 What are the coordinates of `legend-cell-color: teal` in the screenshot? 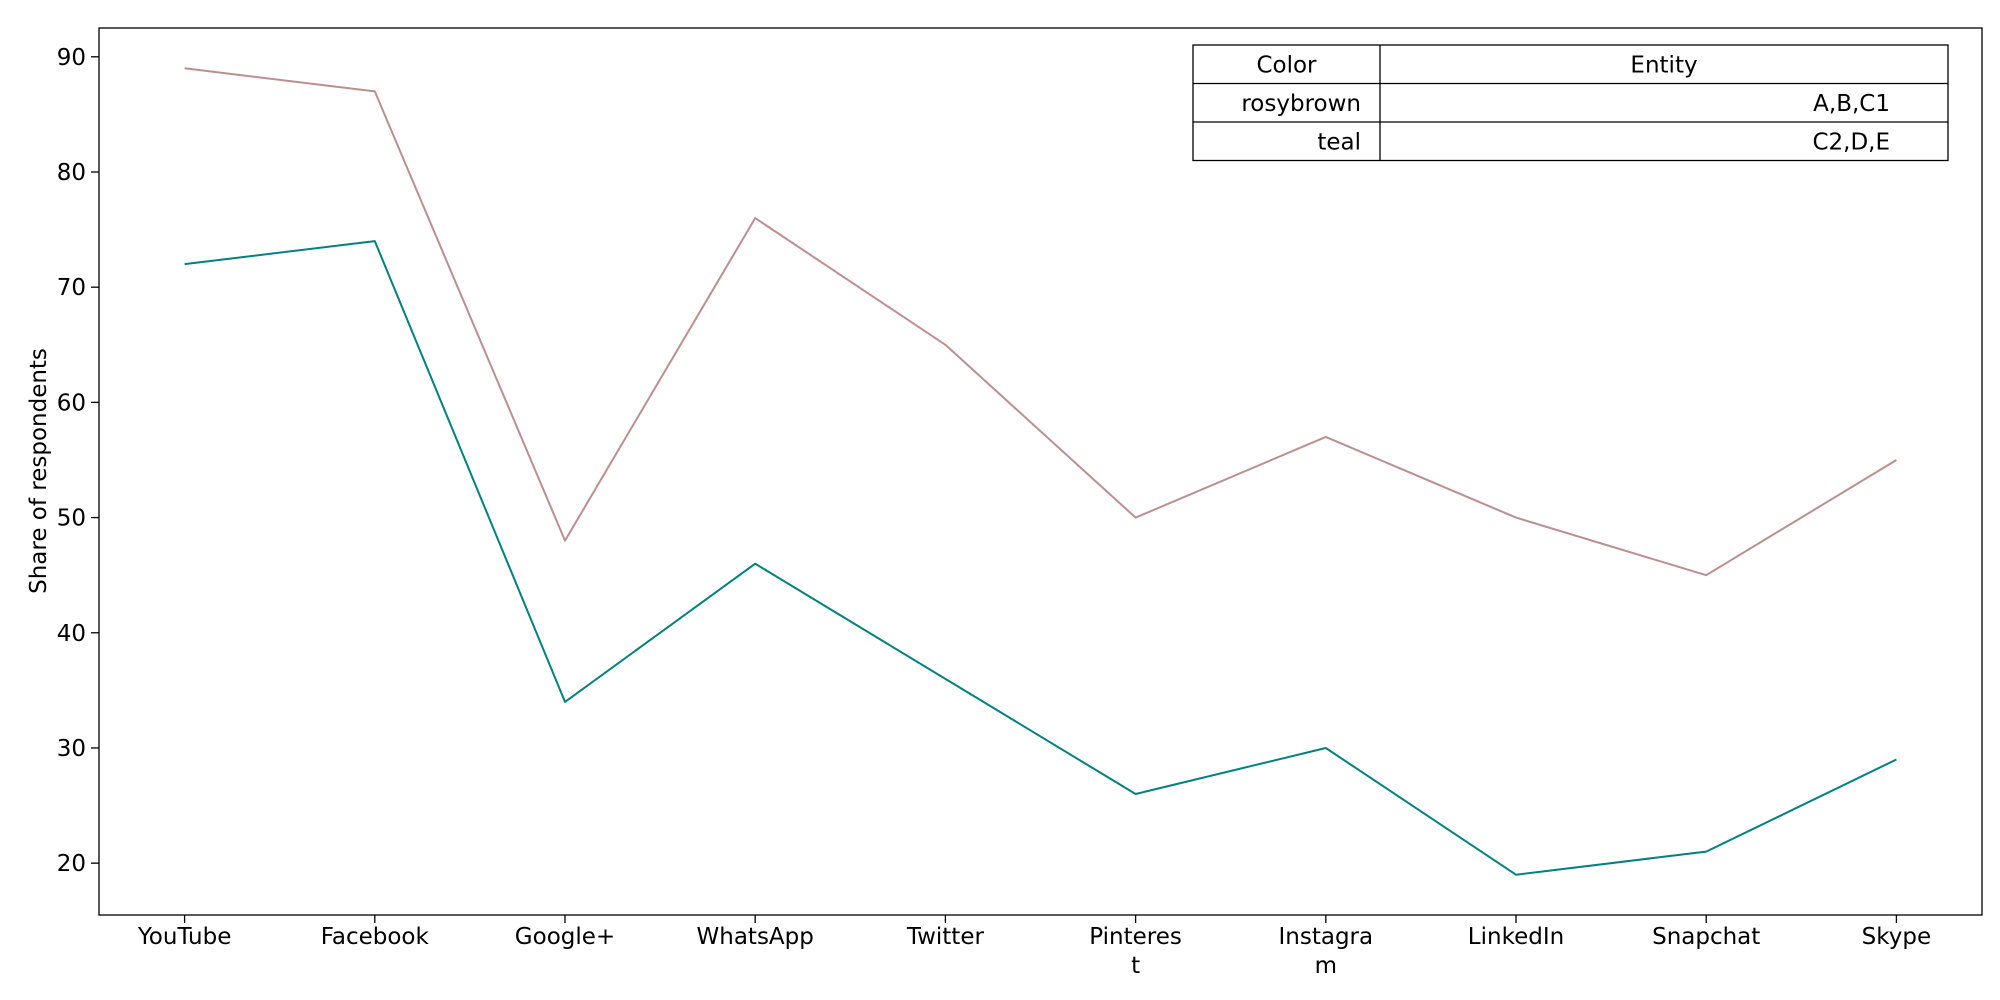 It's located at (1339, 142).